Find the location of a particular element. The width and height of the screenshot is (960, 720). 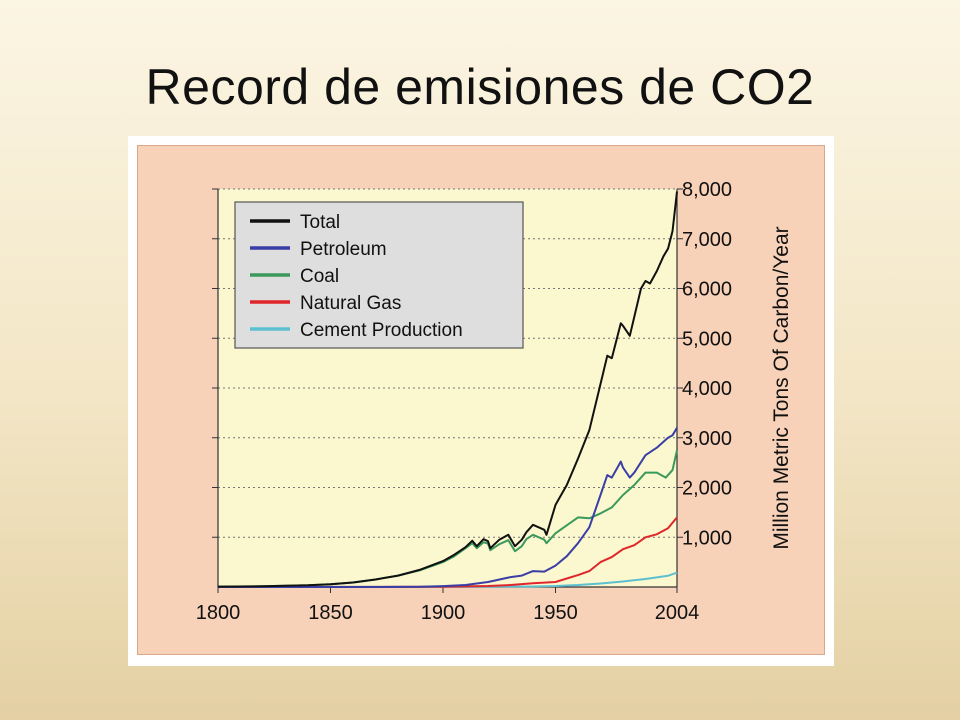

legend-label-petroleum: Petroleum is located at coordinates (343, 249).